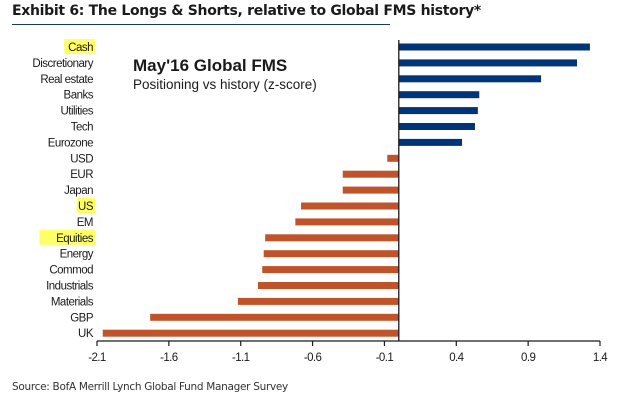  What do you see at coordinates (438, 111) in the screenshot?
I see `bar-utilities` at bounding box center [438, 111].